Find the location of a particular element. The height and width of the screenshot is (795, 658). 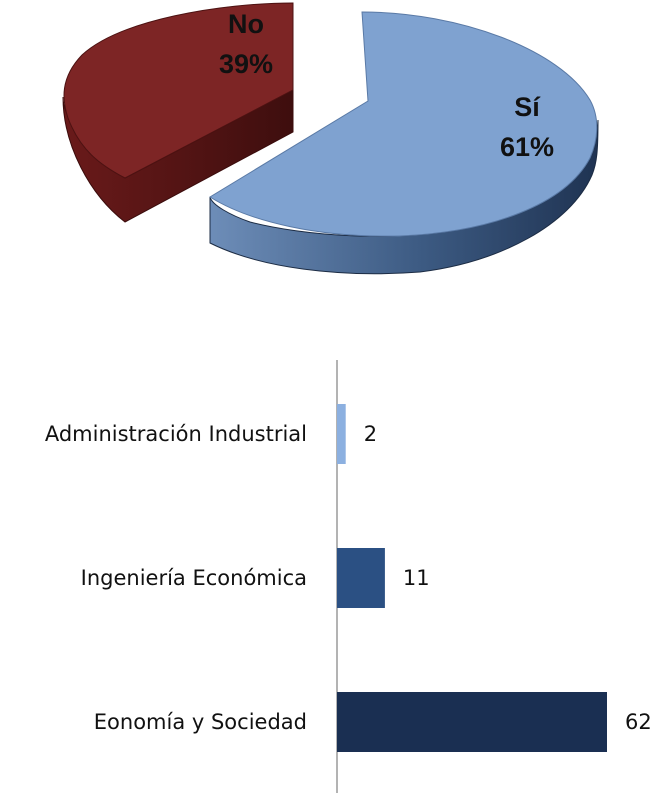

bar-category-label-1: Administración Industrial is located at coordinates (176, 434).